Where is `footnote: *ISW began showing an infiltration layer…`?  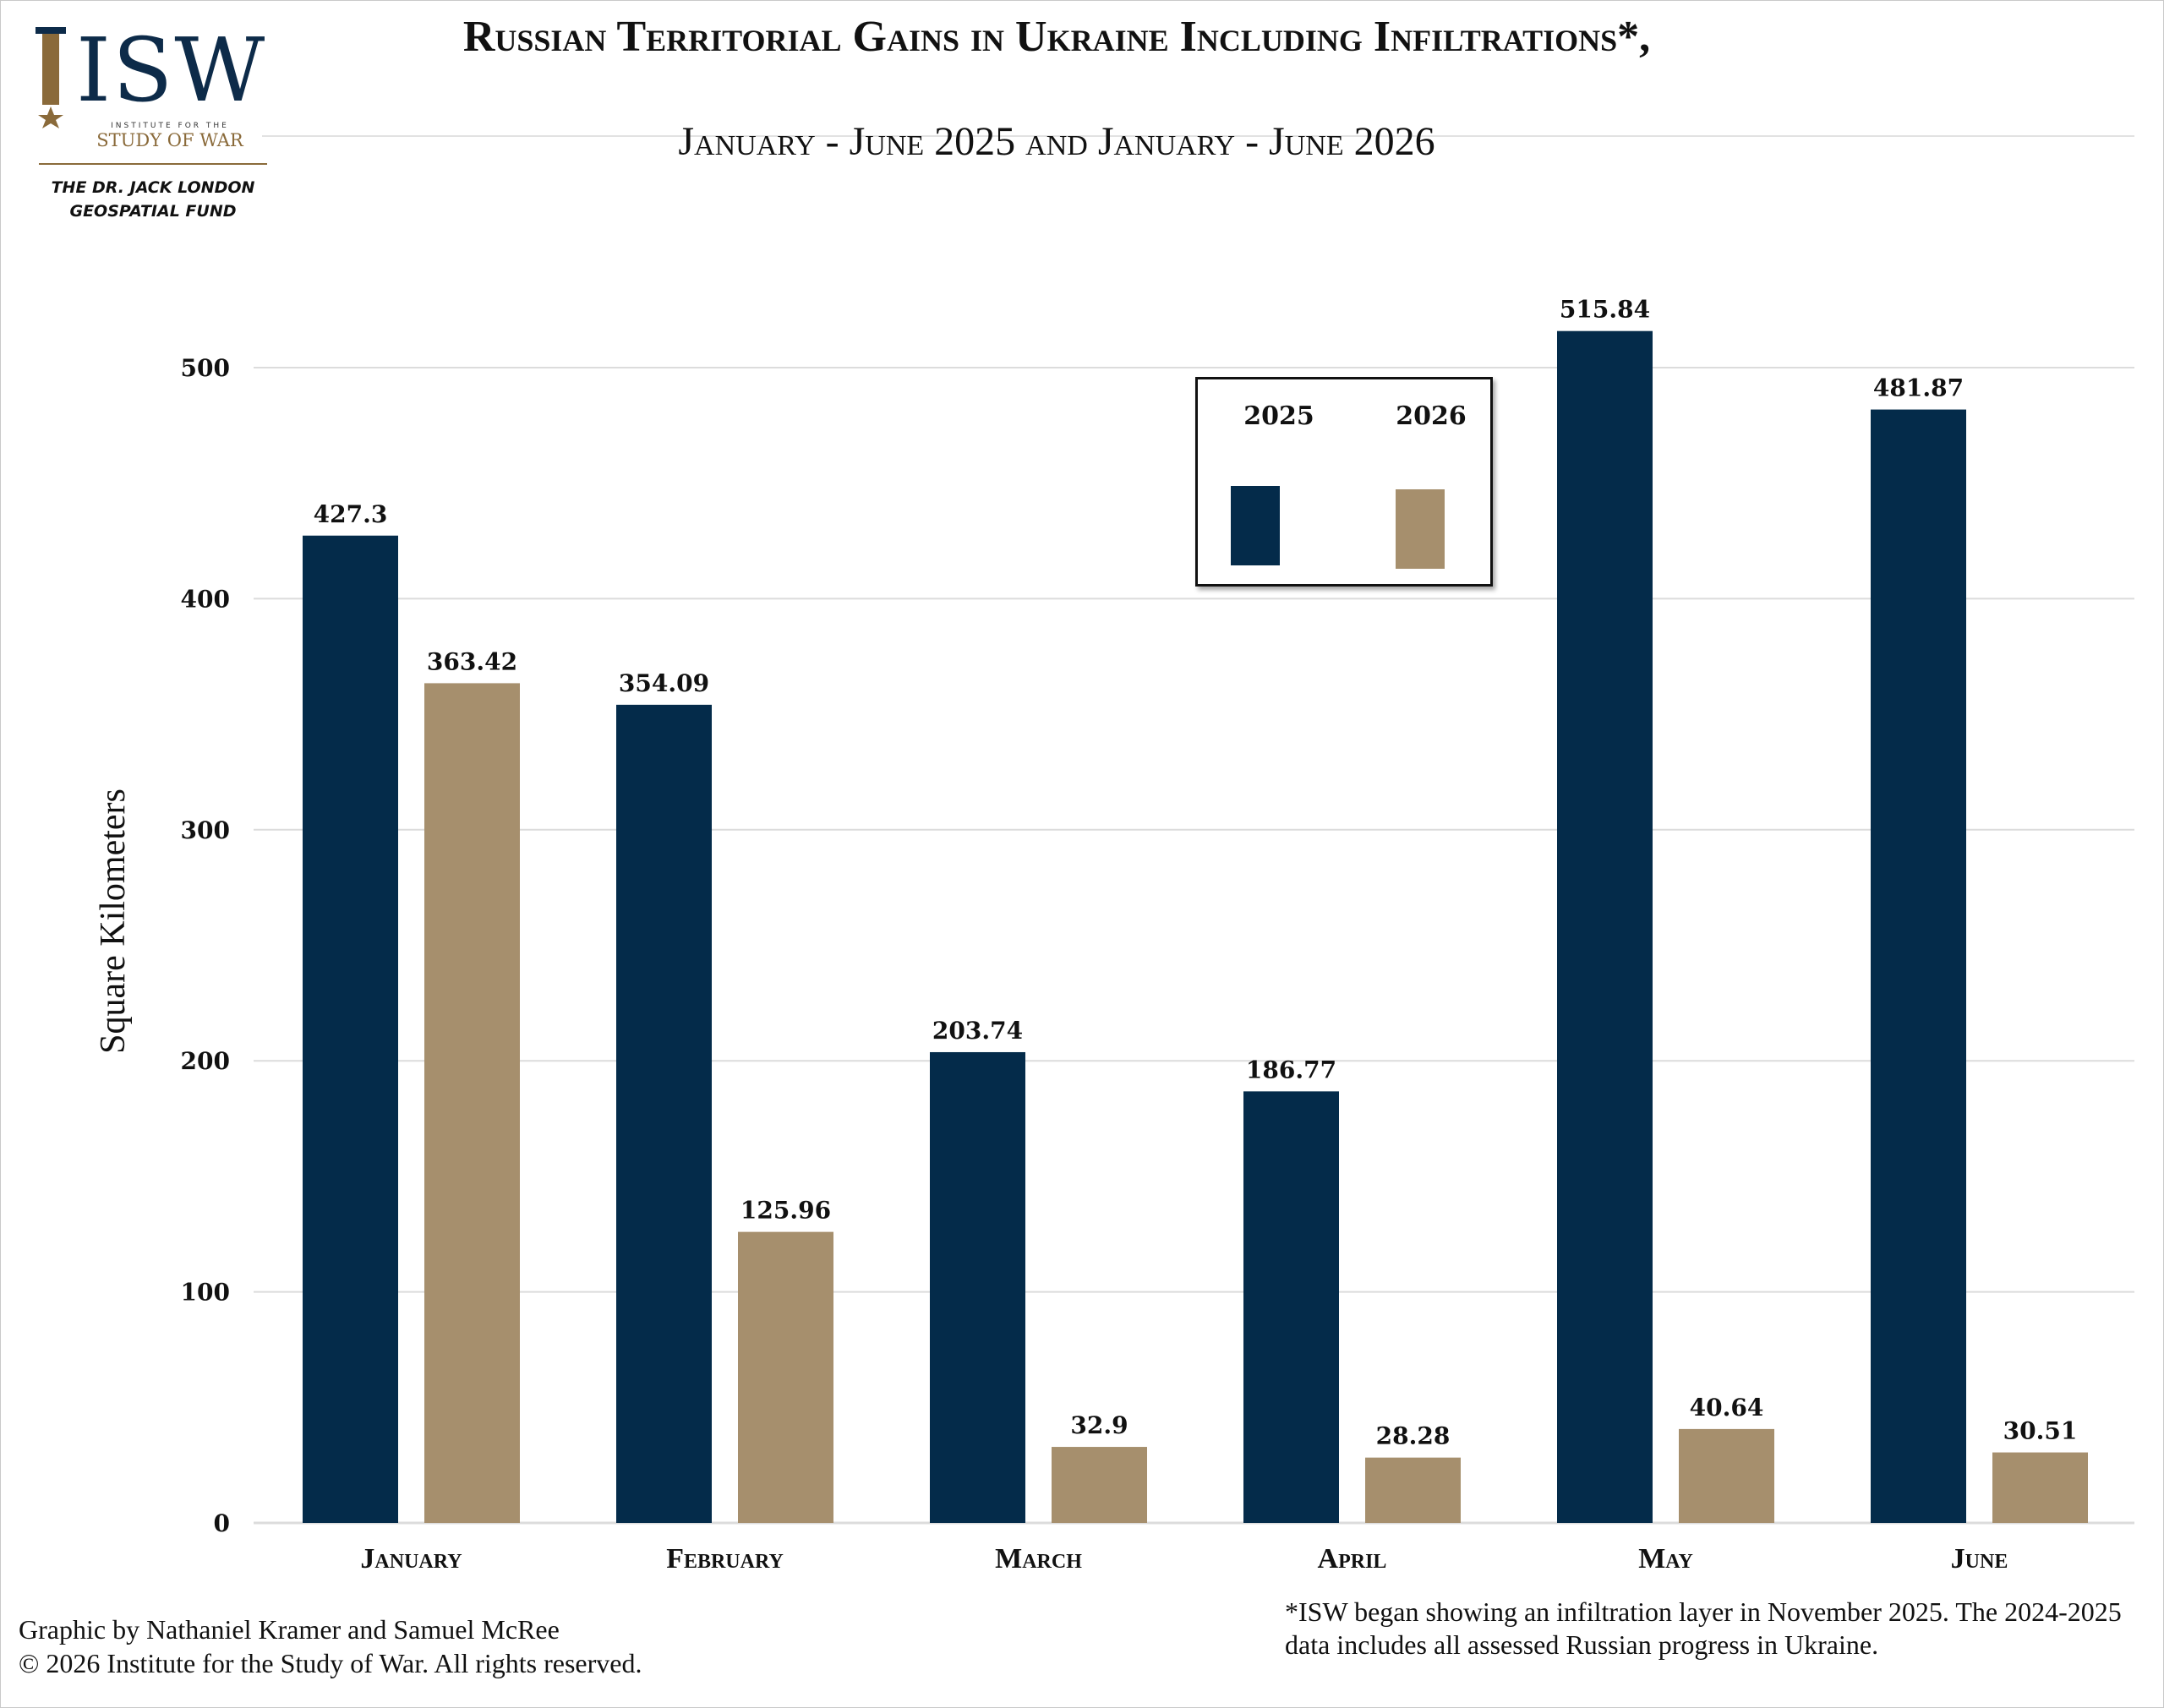
footnote: *ISW began showing an infiltration layer… is located at coordinates (1703, 1628).